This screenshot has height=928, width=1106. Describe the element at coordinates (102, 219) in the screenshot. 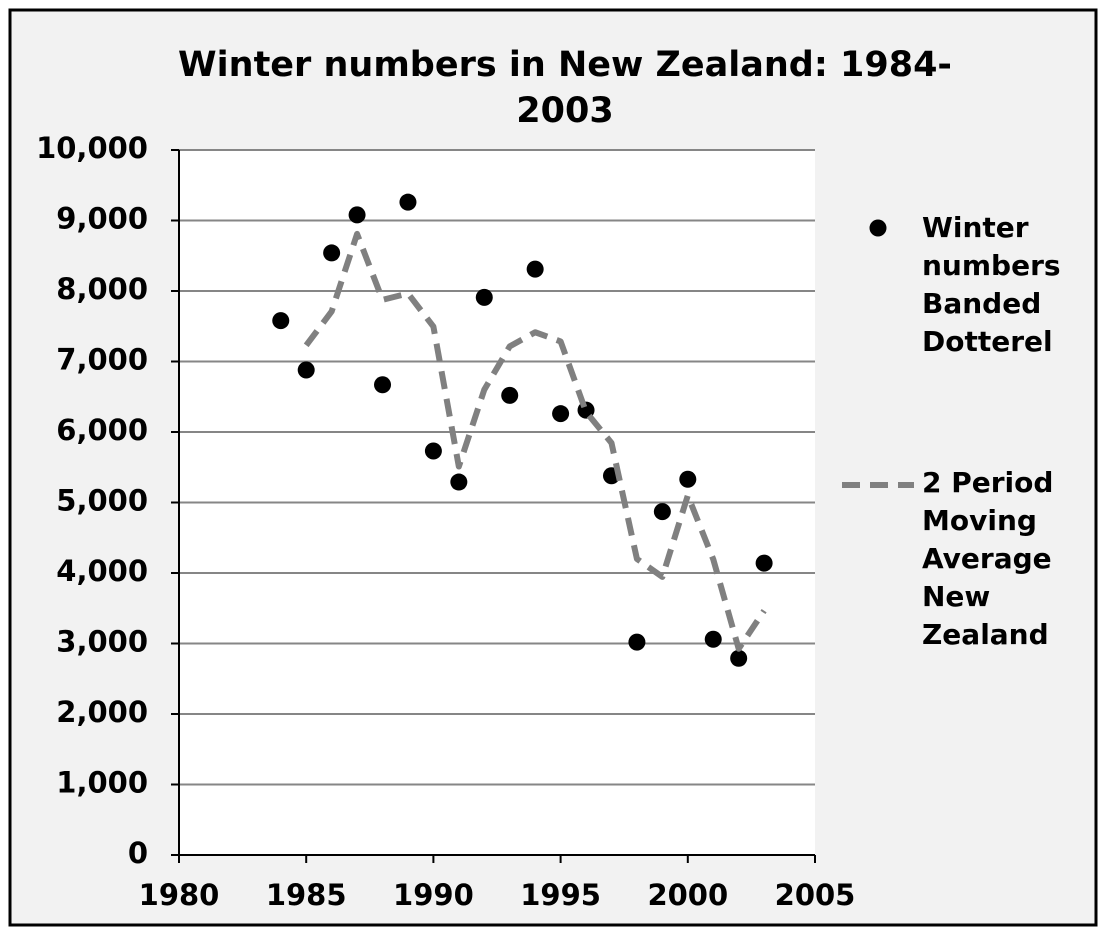

I see `y-tick-label: 9,000` at that location.